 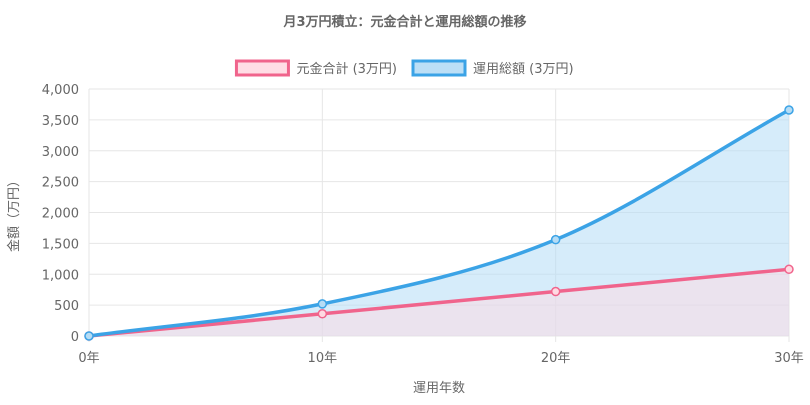 I want to click on x-tick-label: 20年, so click(x=556, y=358).